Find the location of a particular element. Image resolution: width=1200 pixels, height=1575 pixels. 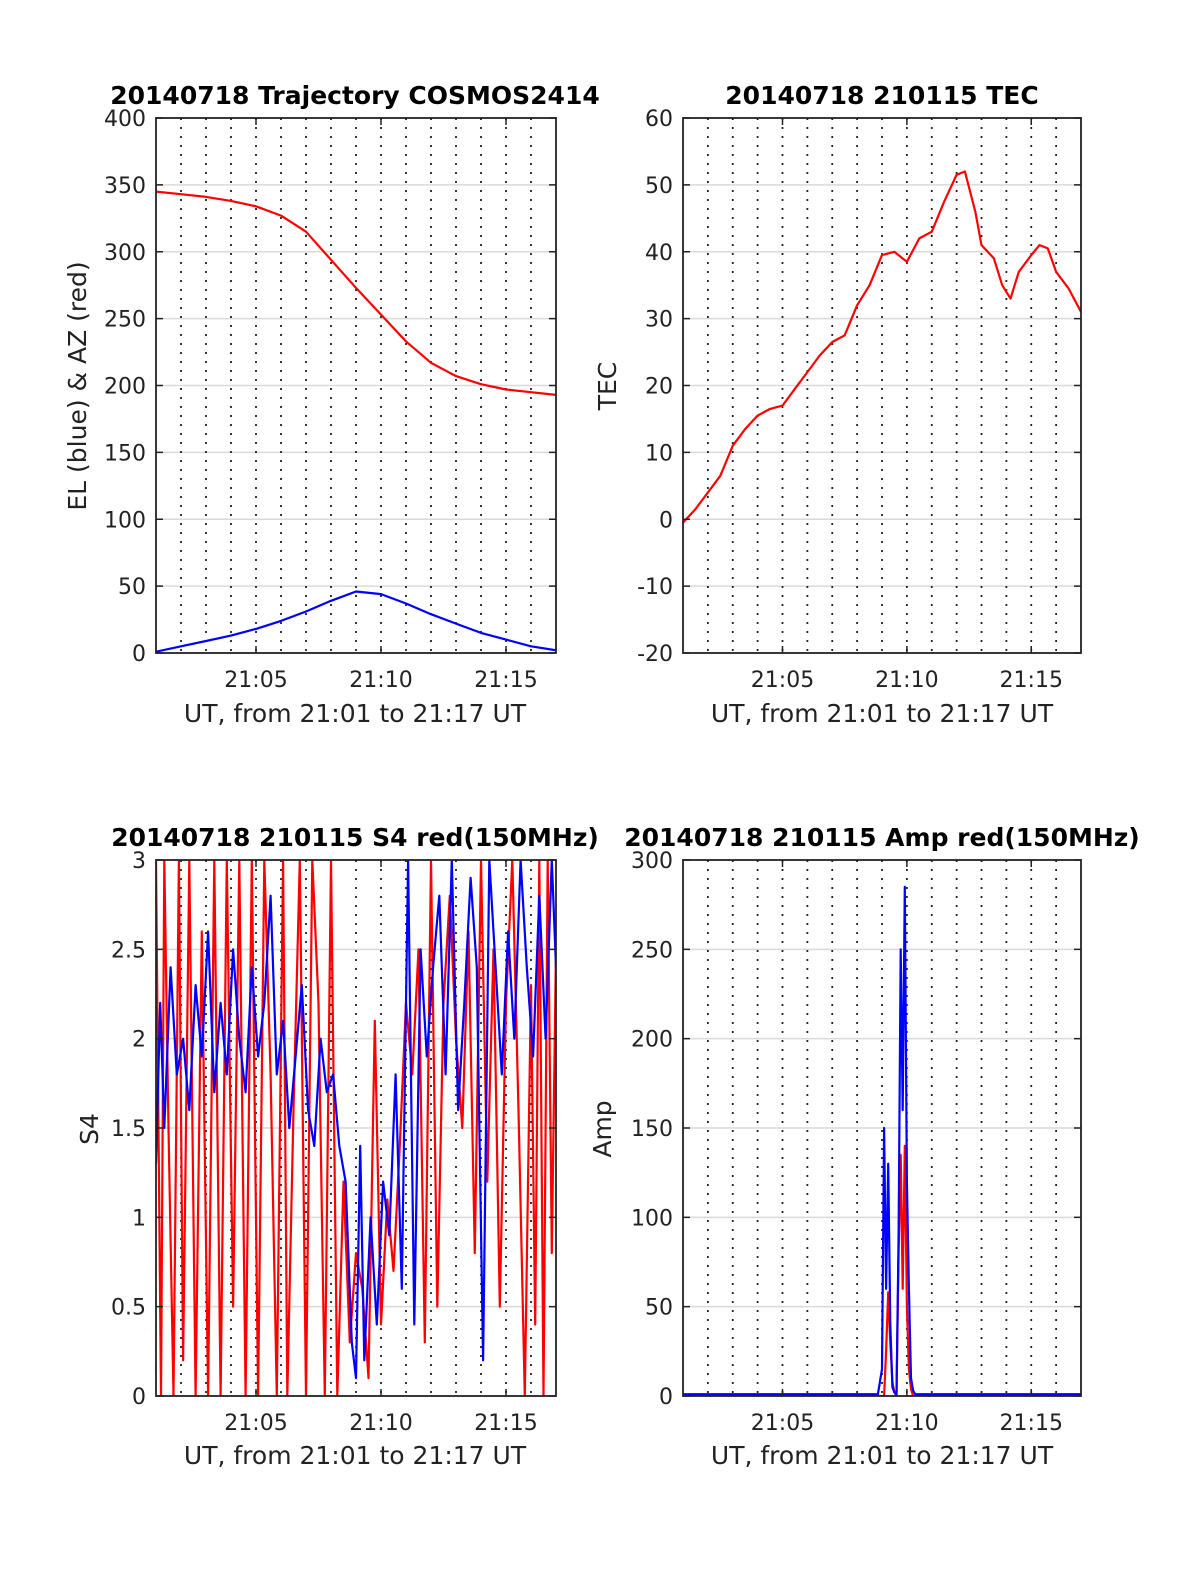

y-tick-label: 1.5 is located at coordinates (128, 1129).